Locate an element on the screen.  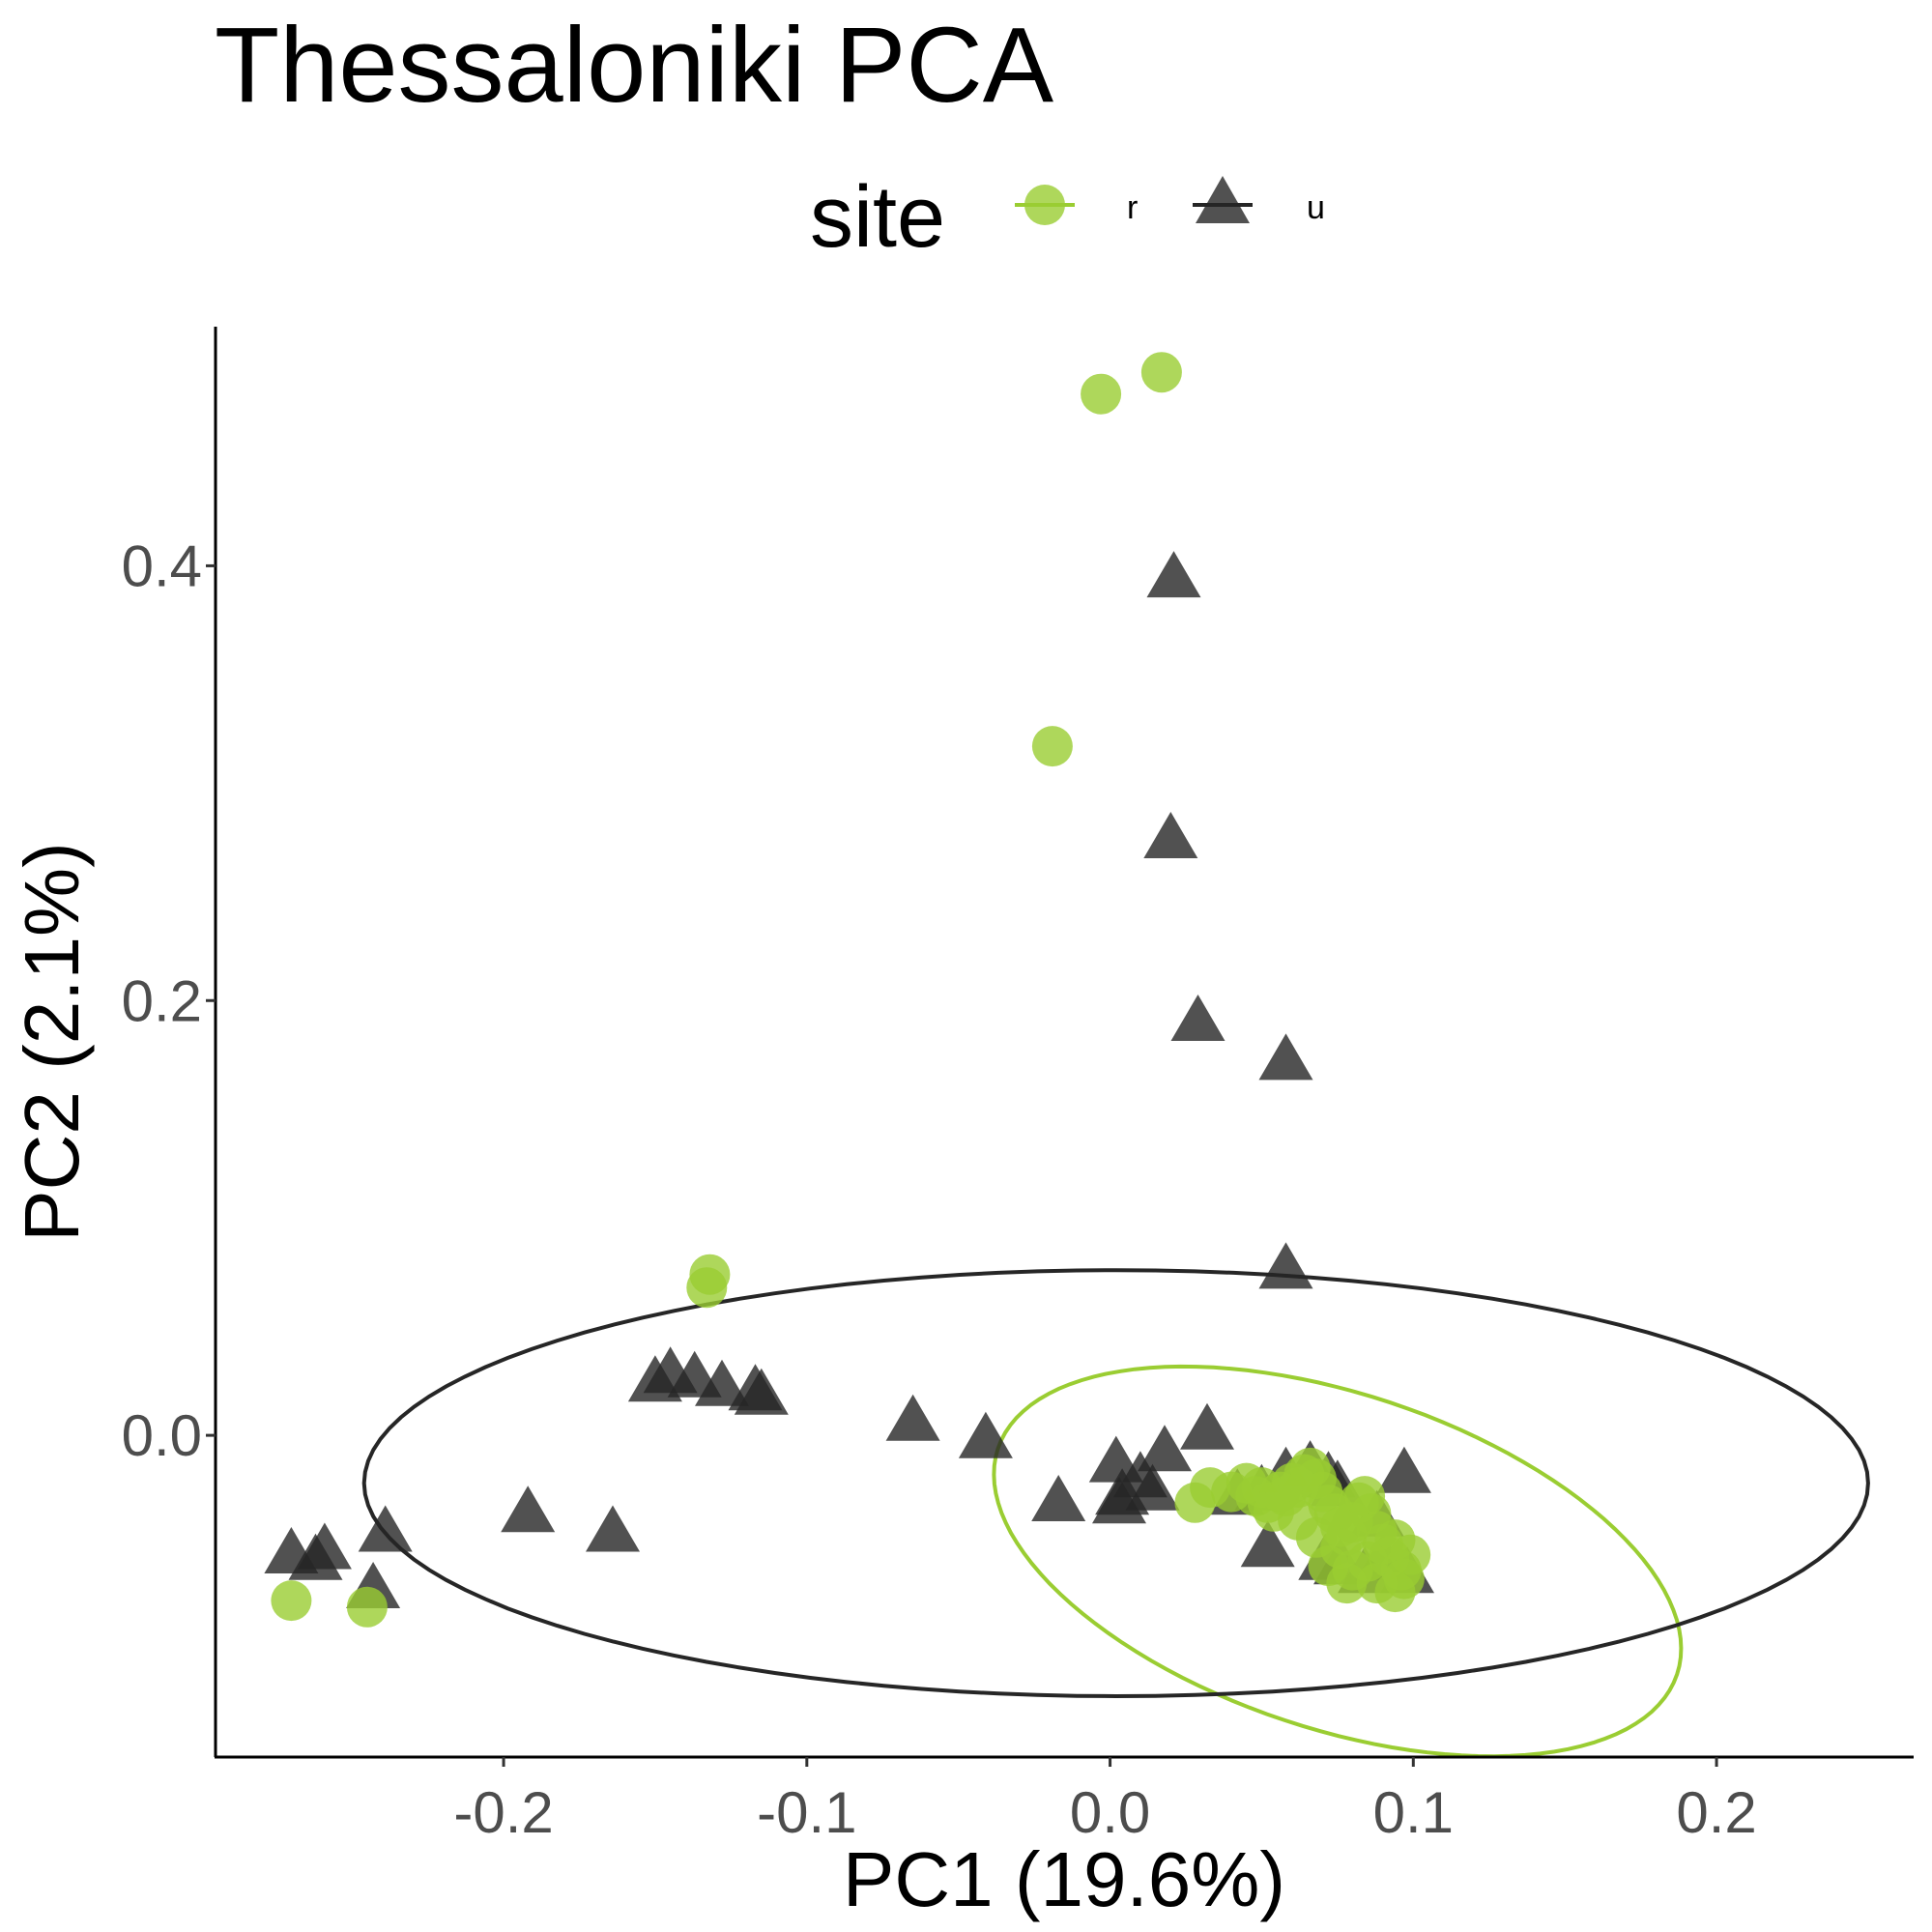
x-tick-label: -0.1 is located at coordinates (806, 1813).